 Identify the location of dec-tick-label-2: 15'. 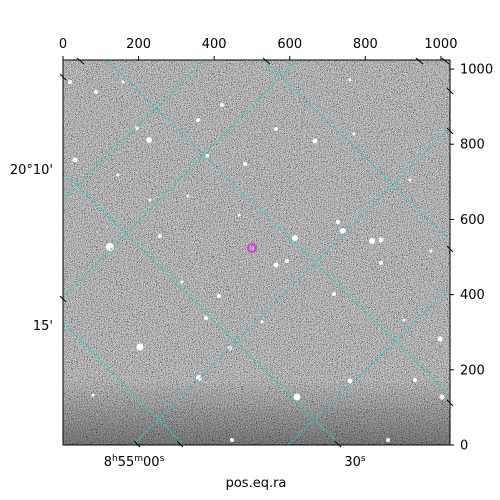
(43, 326).